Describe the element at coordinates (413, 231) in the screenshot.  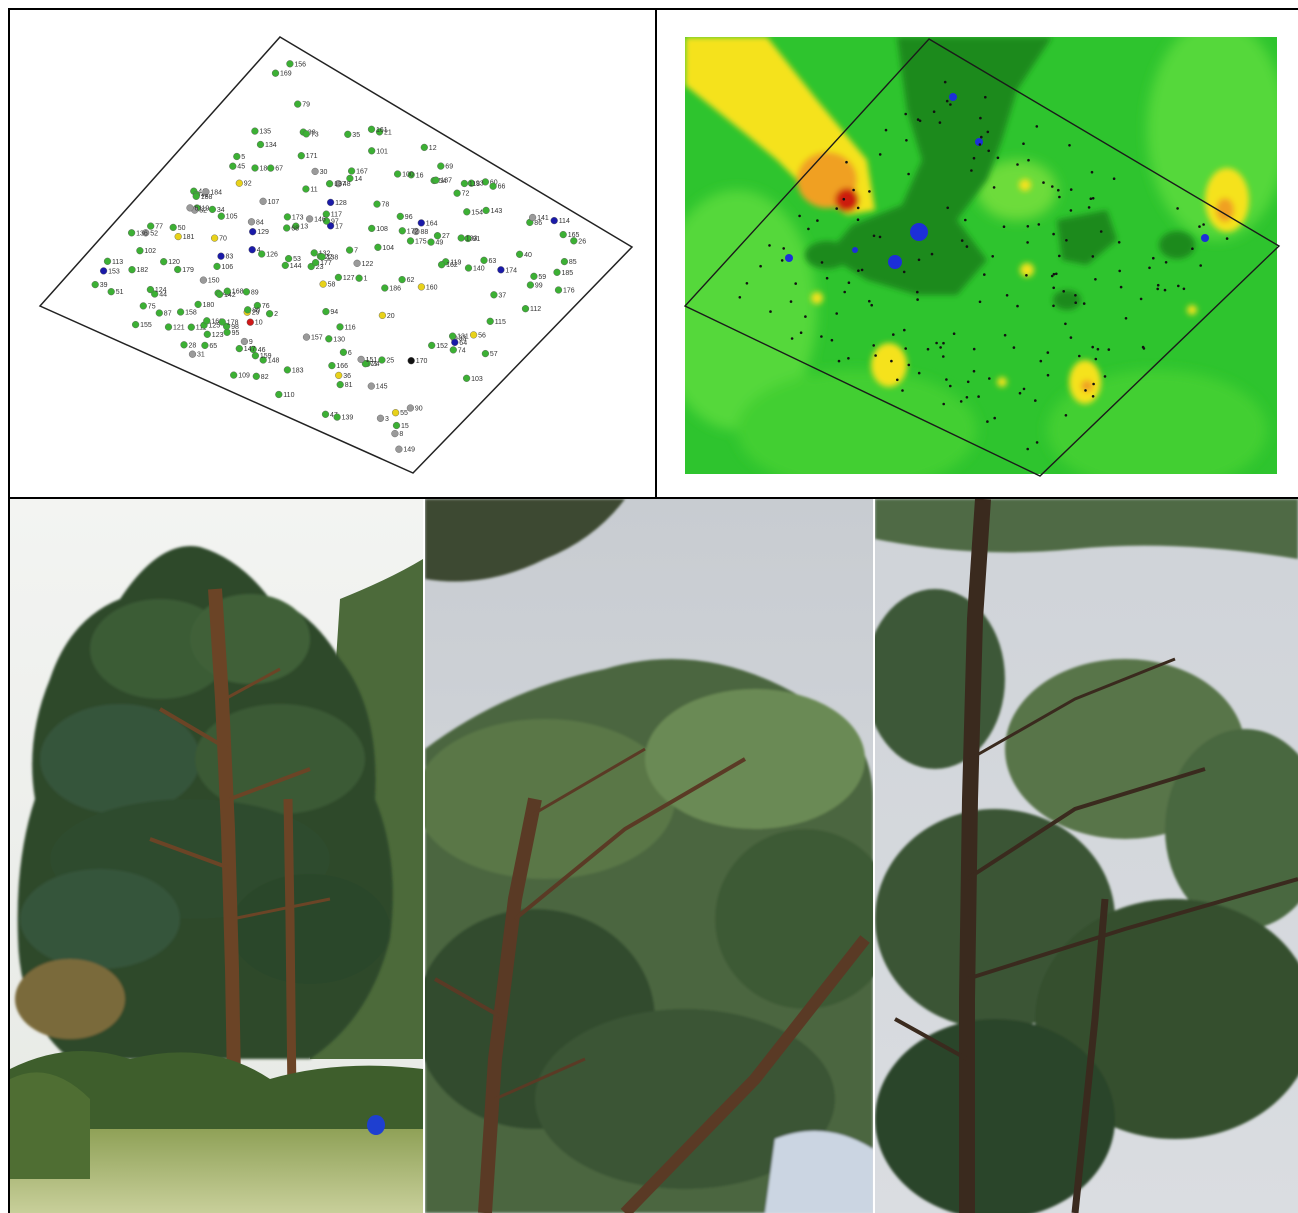
I see `tree-label-172: 172` at that location.